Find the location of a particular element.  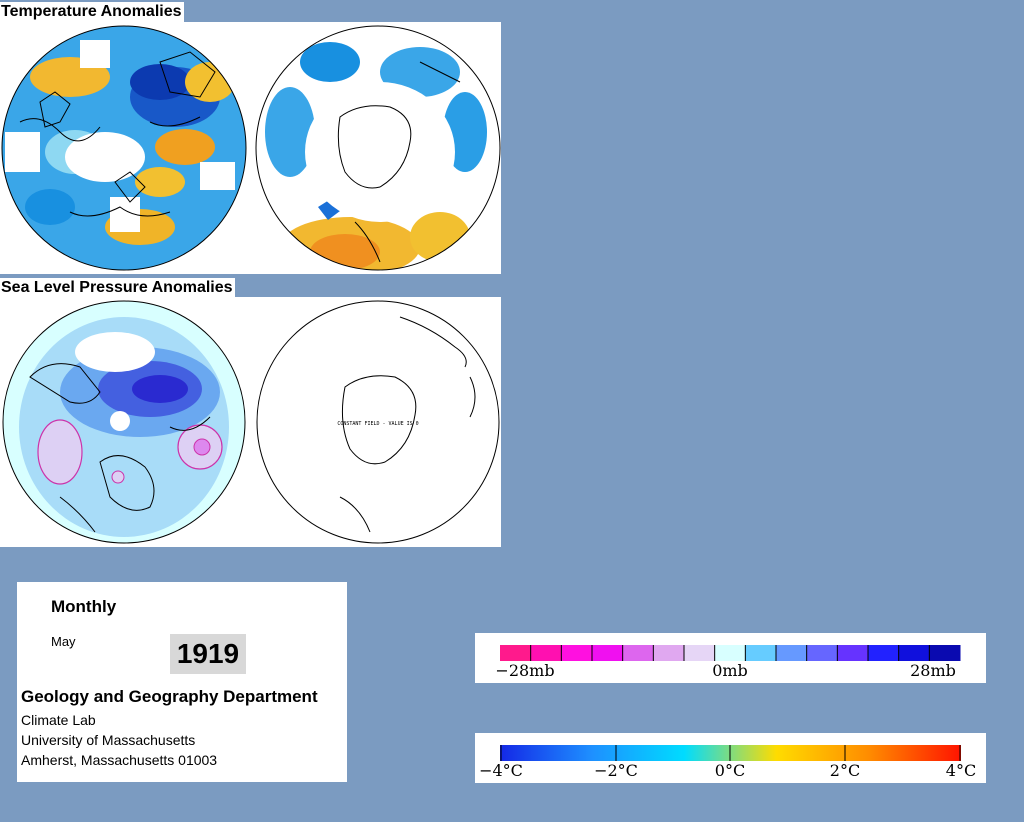

pressure-south-map: CONSTANT FIELD - VALUE IS 0 is located at coordinates (378, 422).